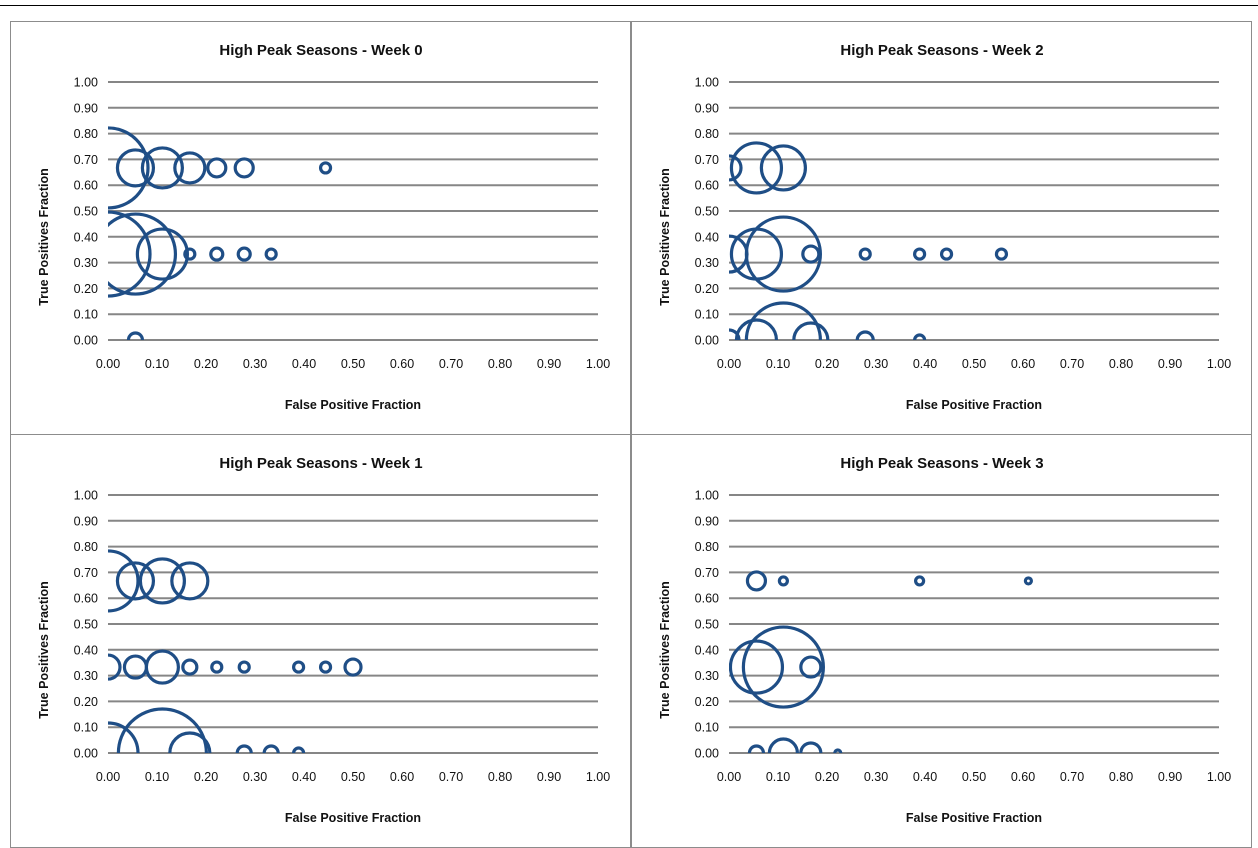 The image size is (1258, 848). I want to click on x-tick-label: 0.90, so click(549, 364).